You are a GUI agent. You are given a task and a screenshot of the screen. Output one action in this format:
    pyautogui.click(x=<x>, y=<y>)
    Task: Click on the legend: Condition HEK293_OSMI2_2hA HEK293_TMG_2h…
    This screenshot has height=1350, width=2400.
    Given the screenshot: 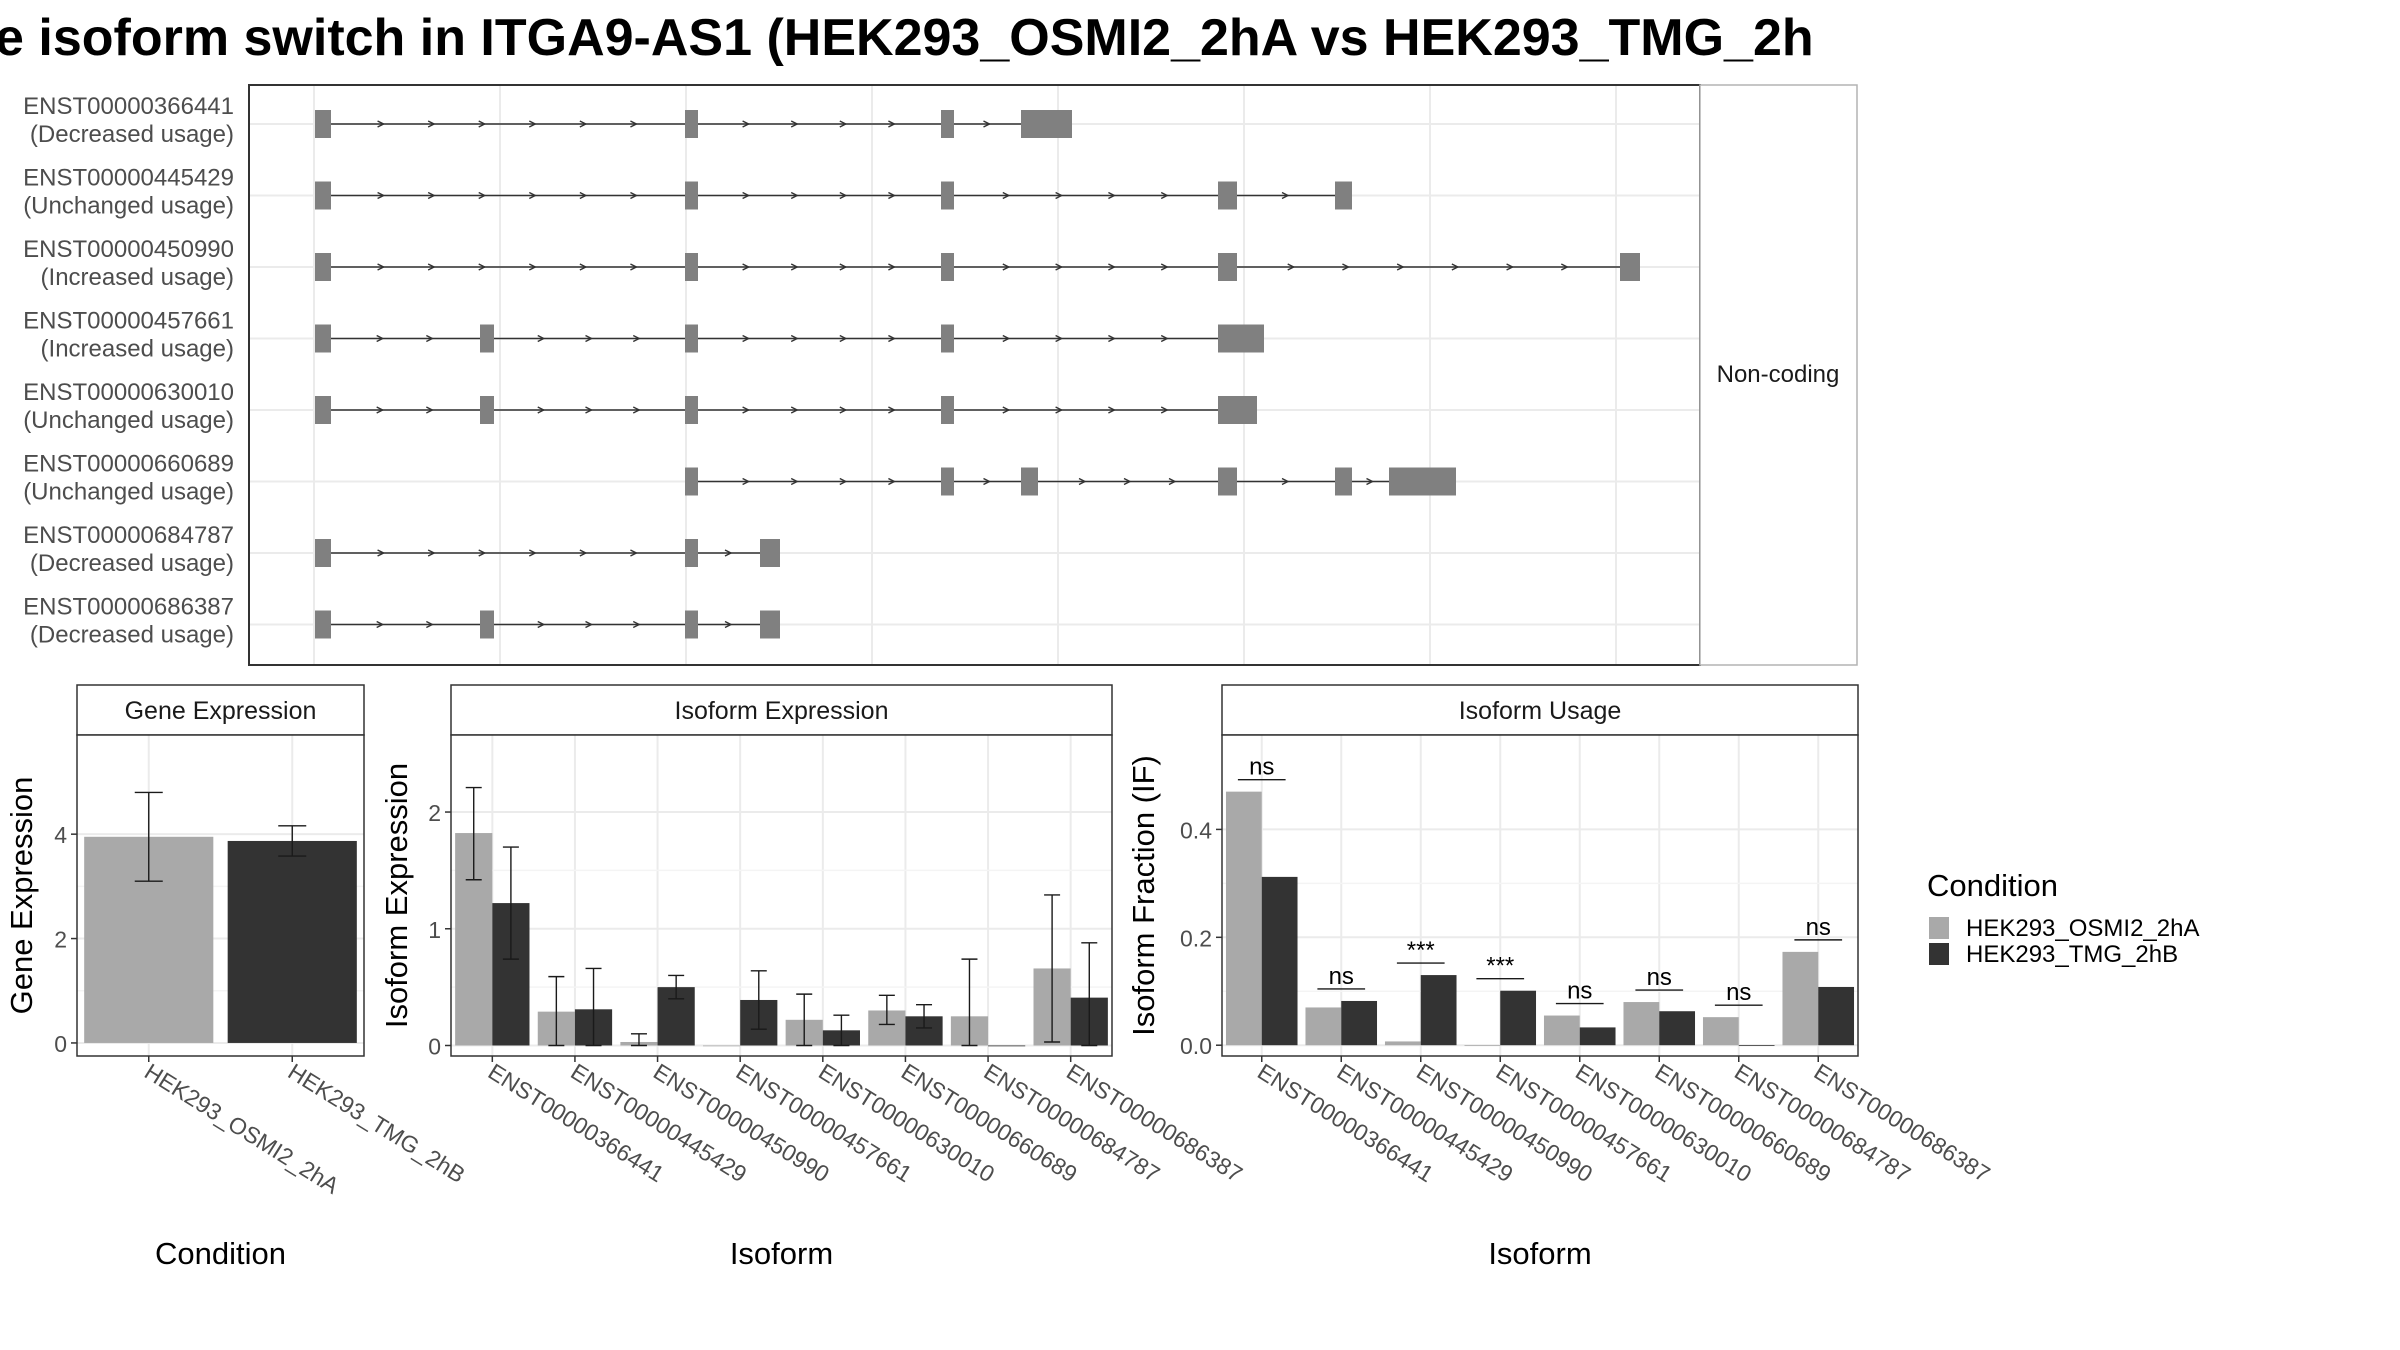 What is the action you would take?
    pyautogui.click(x=2063, y=918)
    